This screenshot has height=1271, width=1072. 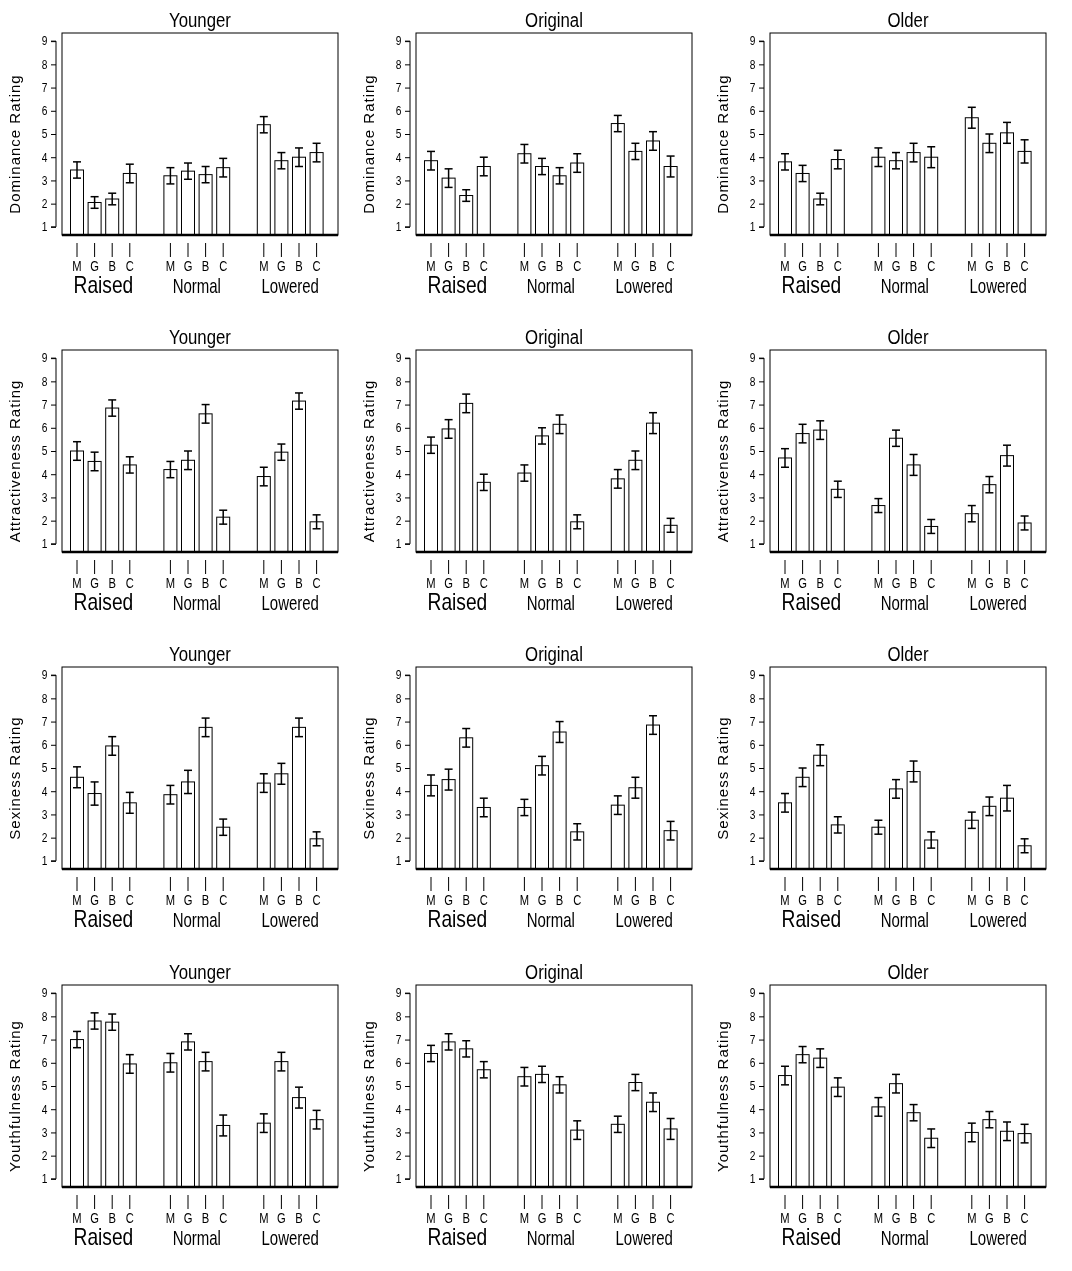 What do you see at coordinates (722, 778) in the screenshot?
I see `y-axis-title: Sexiness Rating` at bounding box center [722, 778].